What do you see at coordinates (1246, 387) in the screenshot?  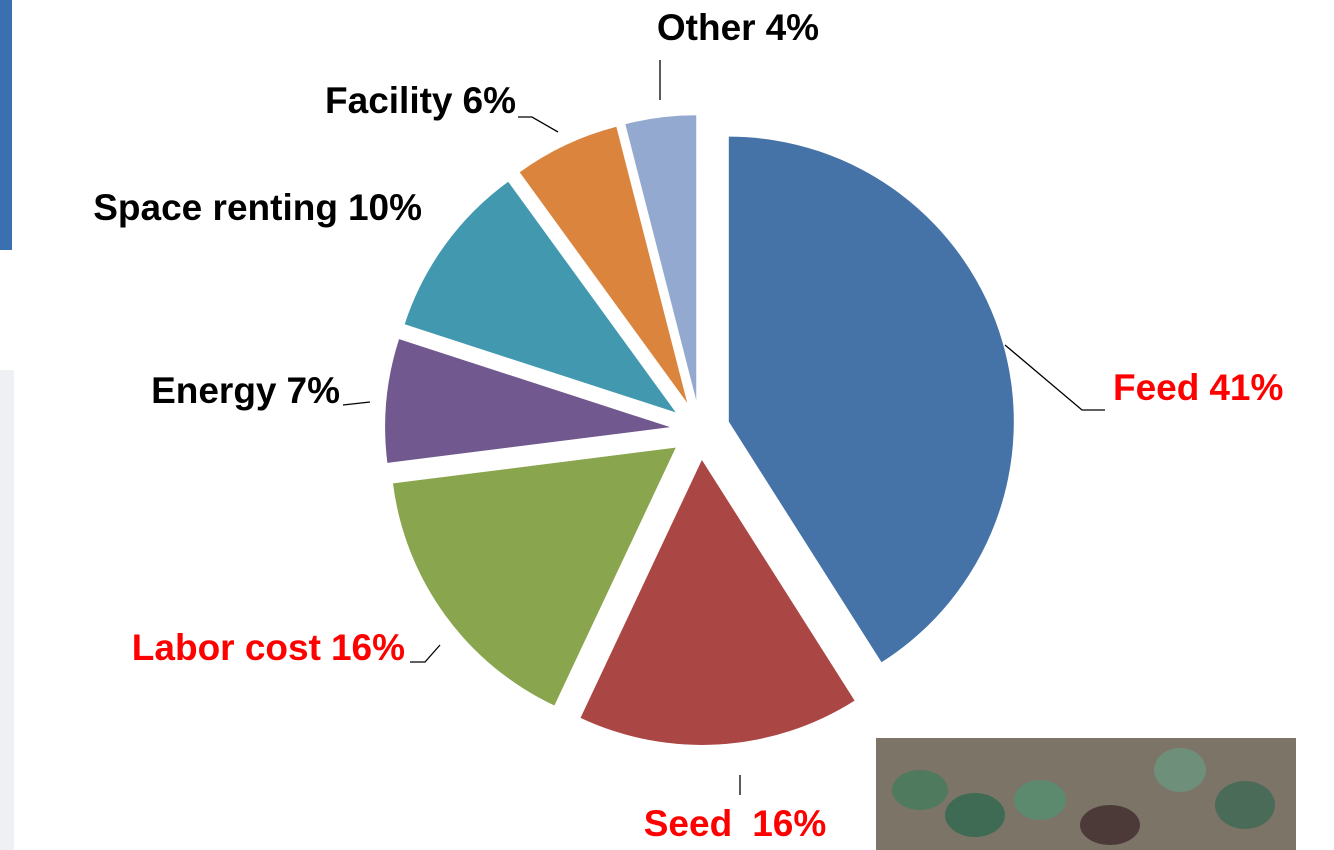 I see `slice-label-value: 41%` at bounding box center [1246, 387].